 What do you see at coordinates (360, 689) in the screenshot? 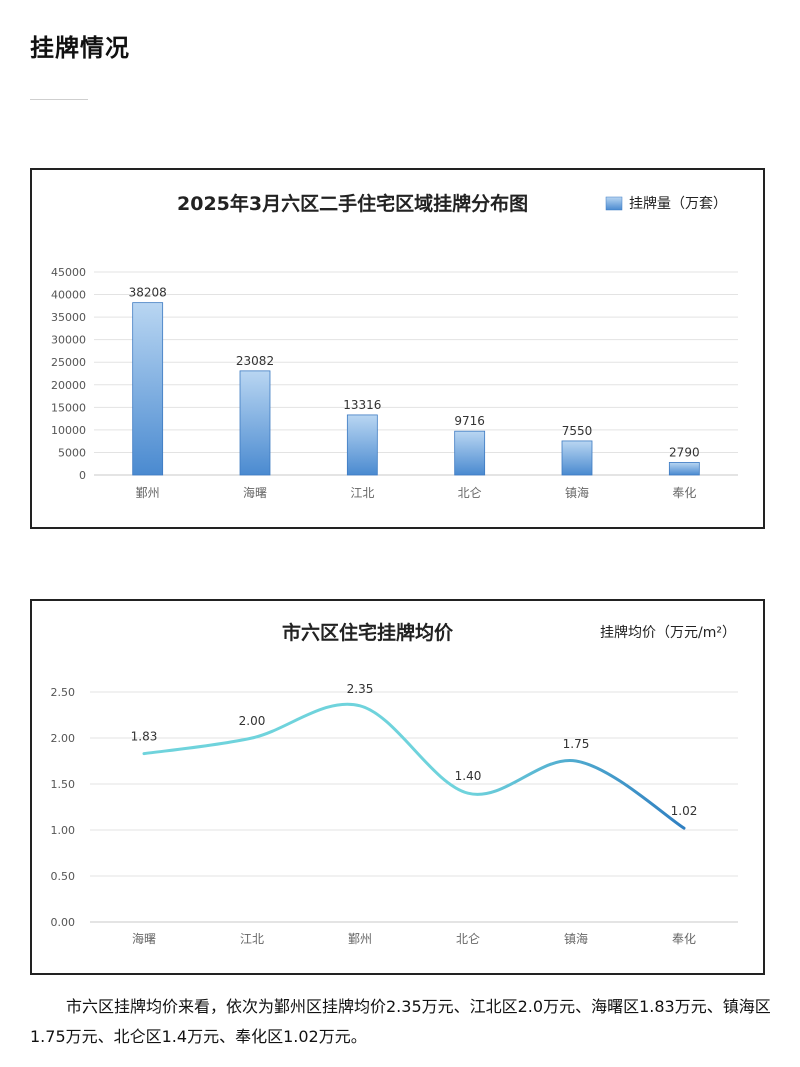
I see `point-value-label: 2.35` at bounding box center [360, 689].